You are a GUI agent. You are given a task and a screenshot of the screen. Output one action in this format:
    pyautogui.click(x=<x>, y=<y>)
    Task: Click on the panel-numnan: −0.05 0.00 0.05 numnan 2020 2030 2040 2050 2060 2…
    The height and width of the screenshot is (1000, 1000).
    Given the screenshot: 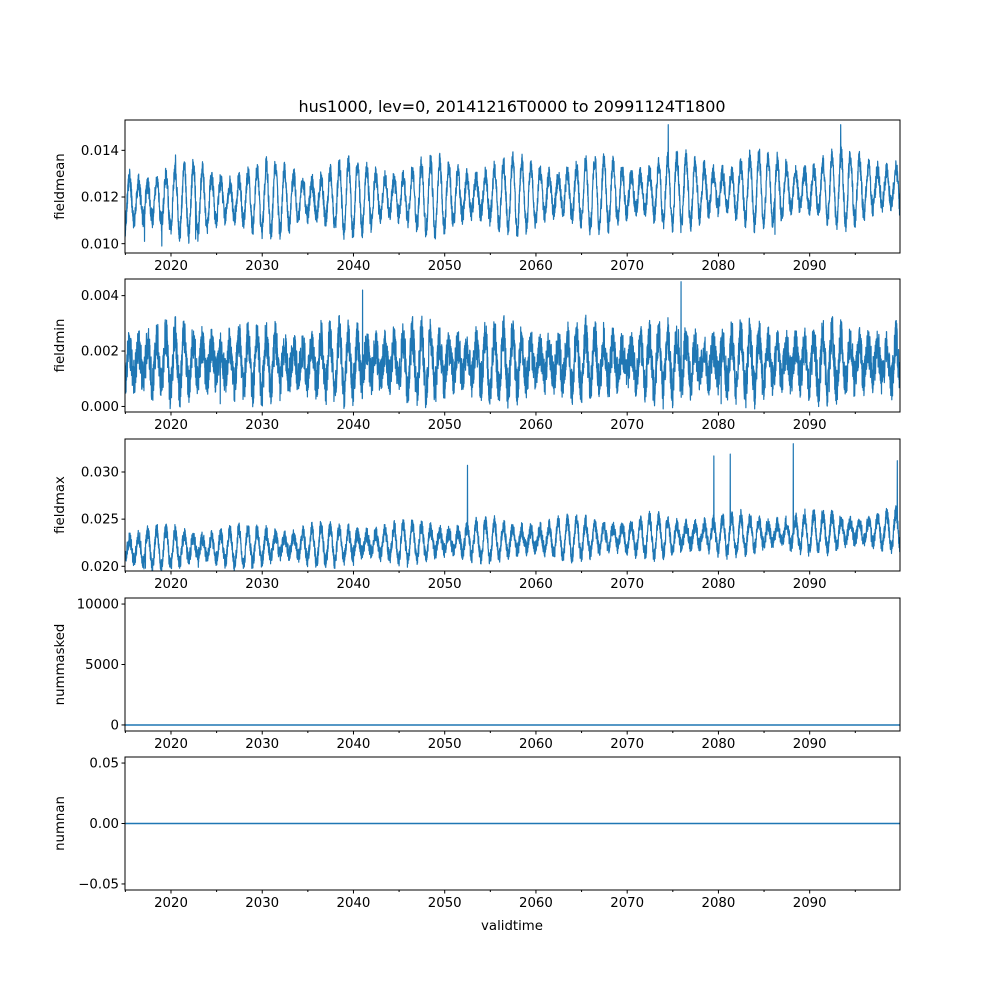 What is the action you would take?
    pyautogui.click(x=477, y=833)
    